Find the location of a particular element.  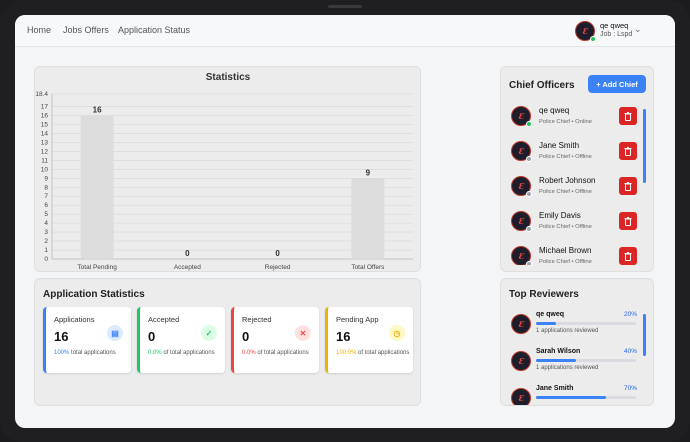

stat-foot-text: total applications is located at coordinates (93, 353).